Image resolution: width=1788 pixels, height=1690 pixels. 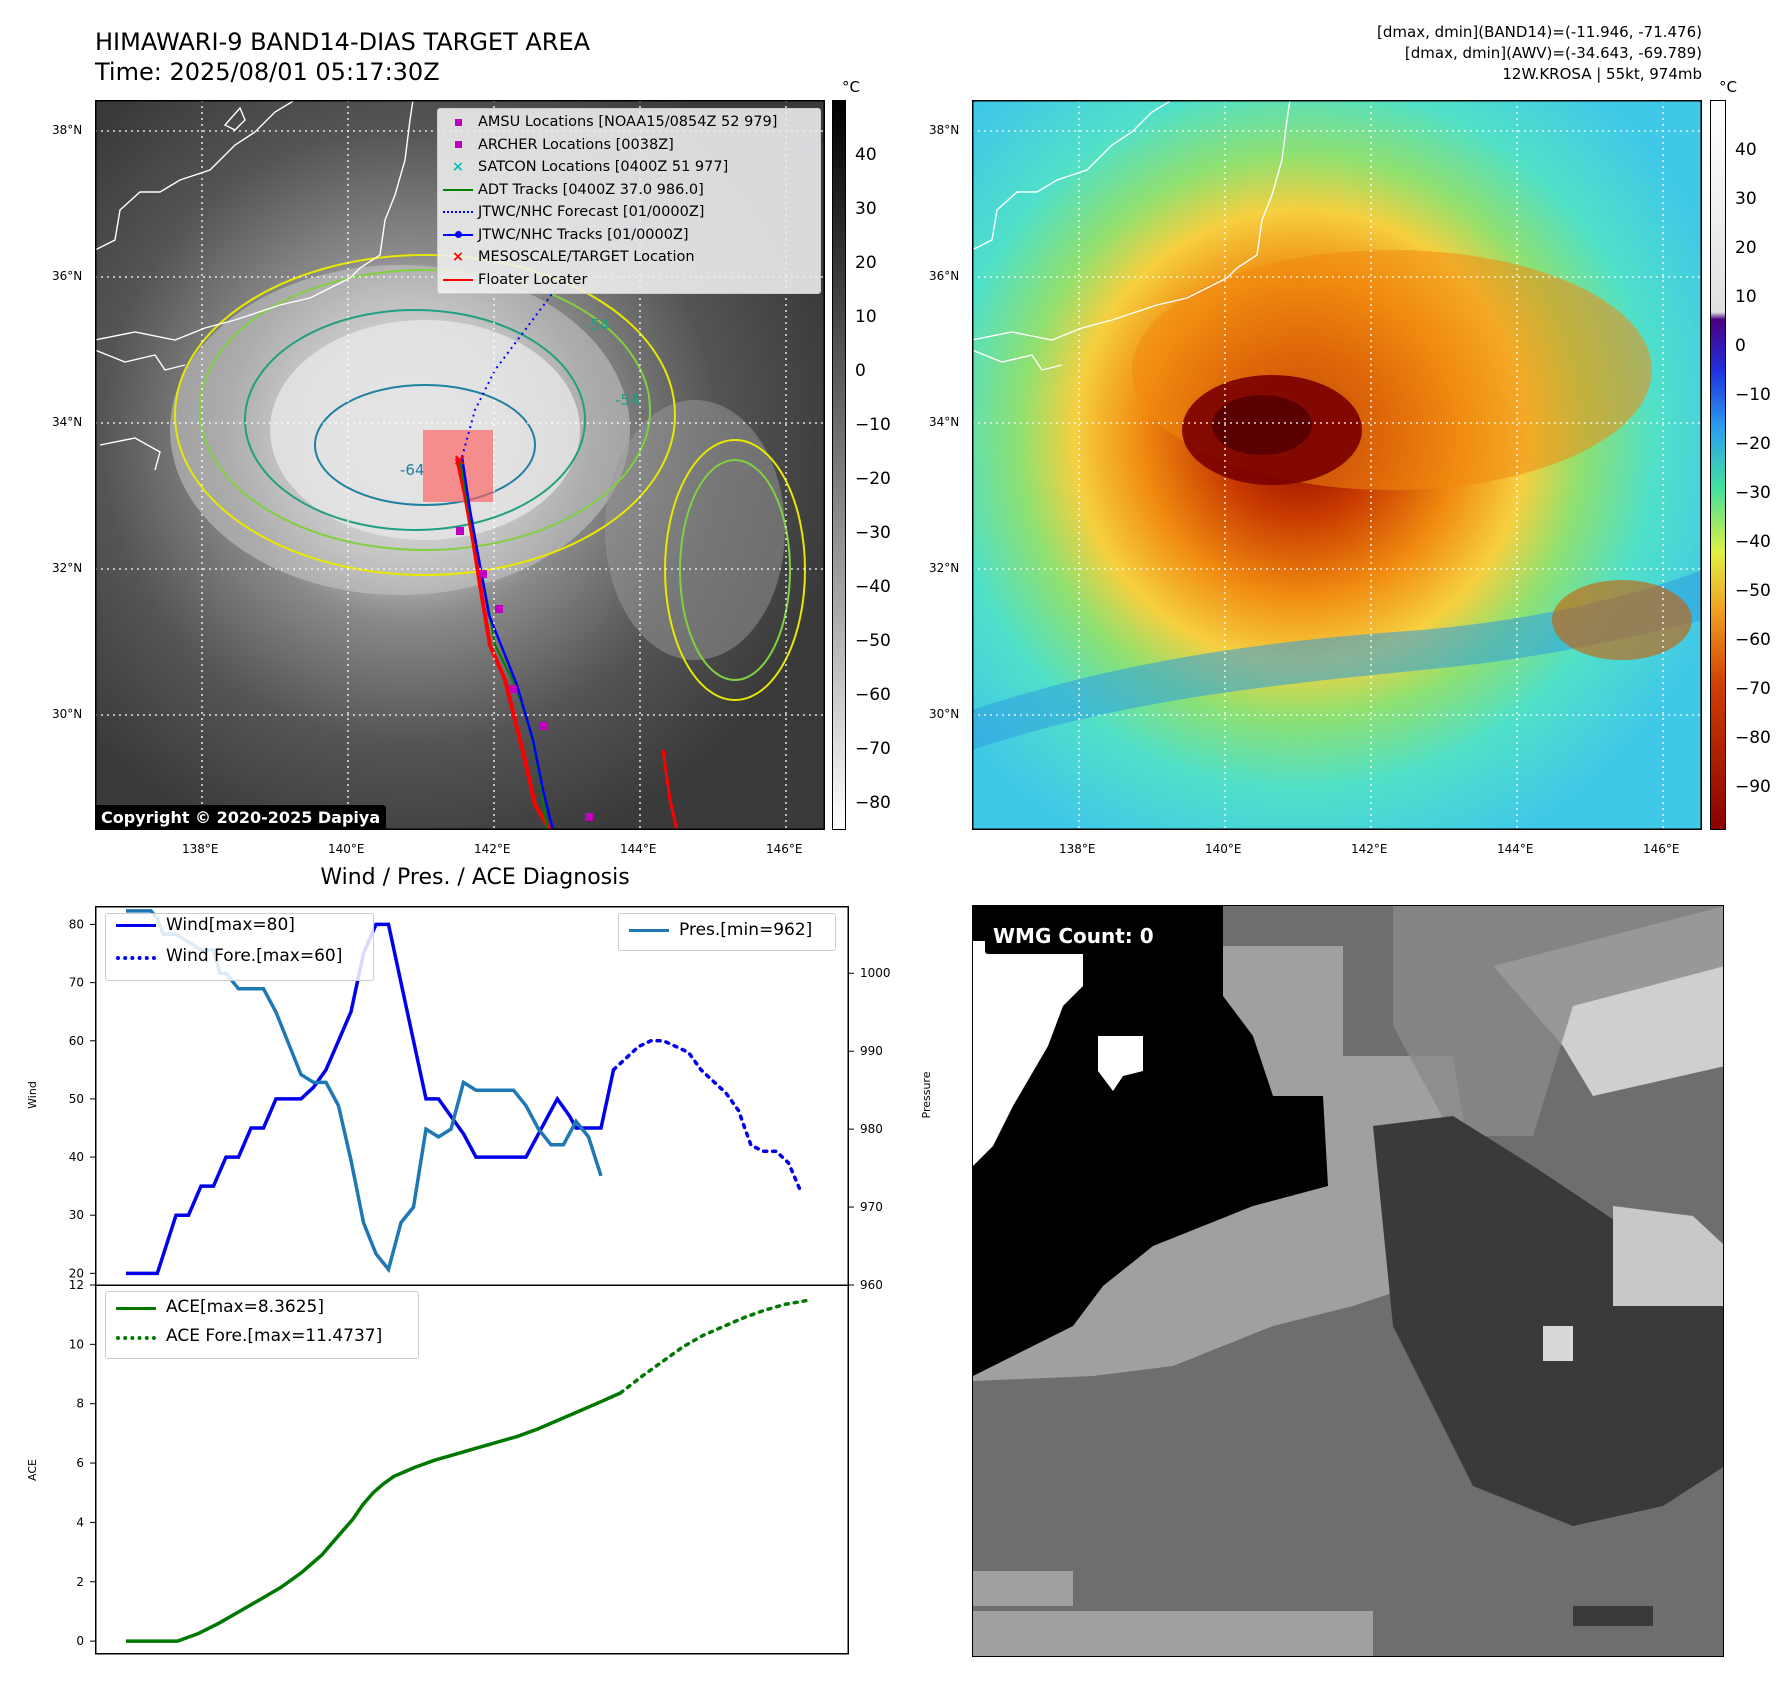 I want to click on band14-colorbar, so click(x=839, y=465).